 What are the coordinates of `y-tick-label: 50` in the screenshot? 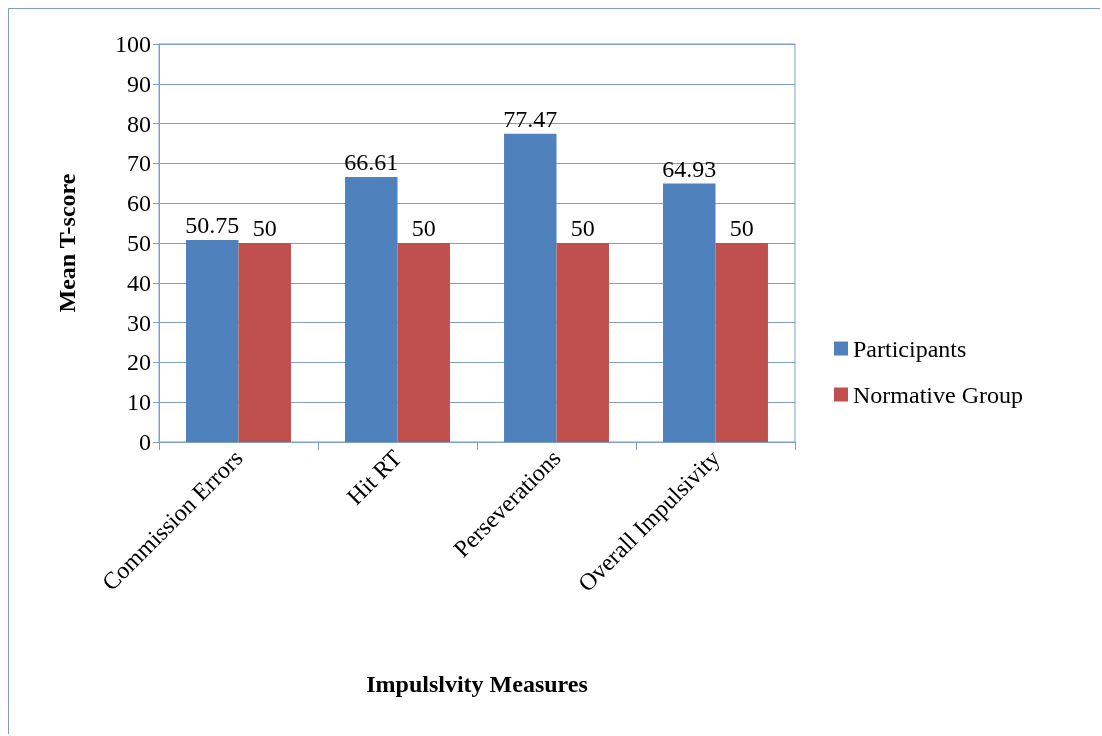 It's located at (139, 243).